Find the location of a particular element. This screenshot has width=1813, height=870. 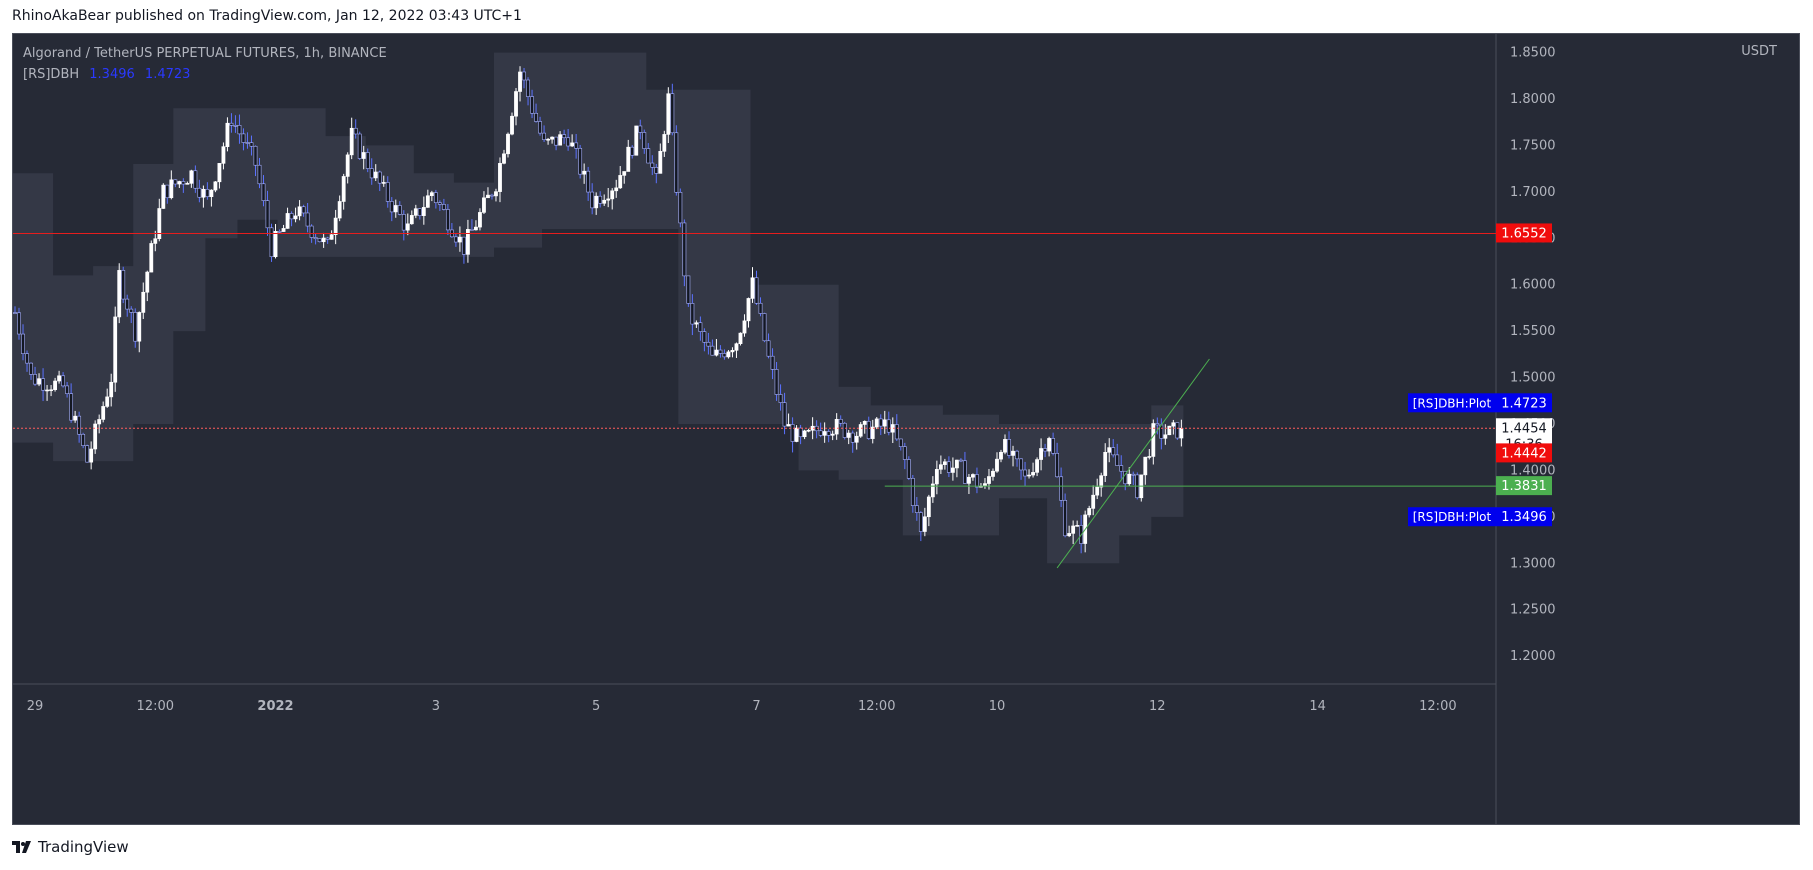

dbh-low-red-tag is located at coordinates (1524, 453).